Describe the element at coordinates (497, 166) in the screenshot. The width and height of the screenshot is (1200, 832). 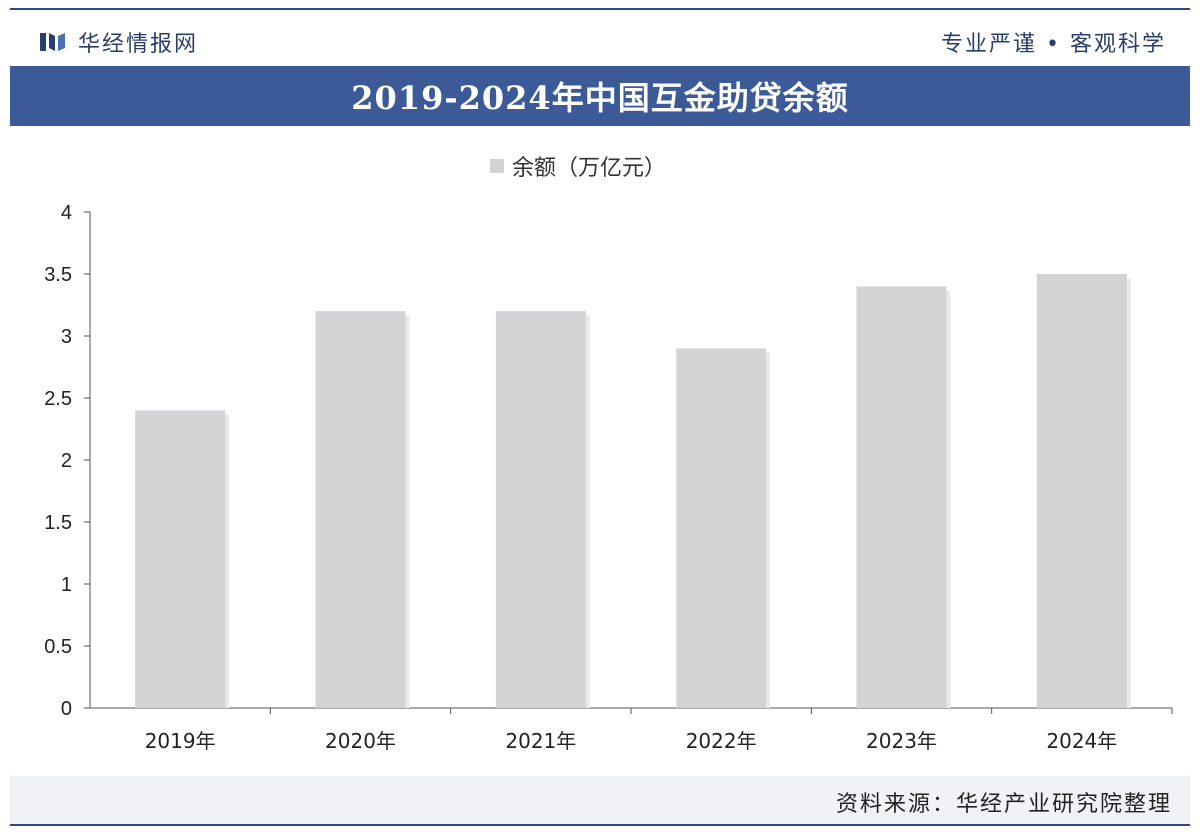
I see `legend-swatch` at that location.